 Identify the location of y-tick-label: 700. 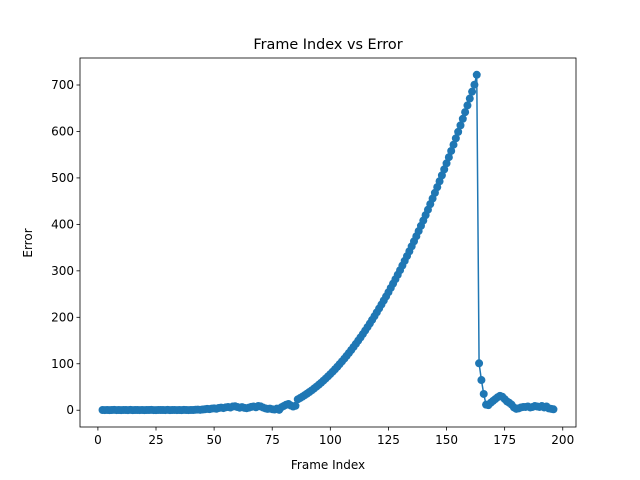
(62, 85).